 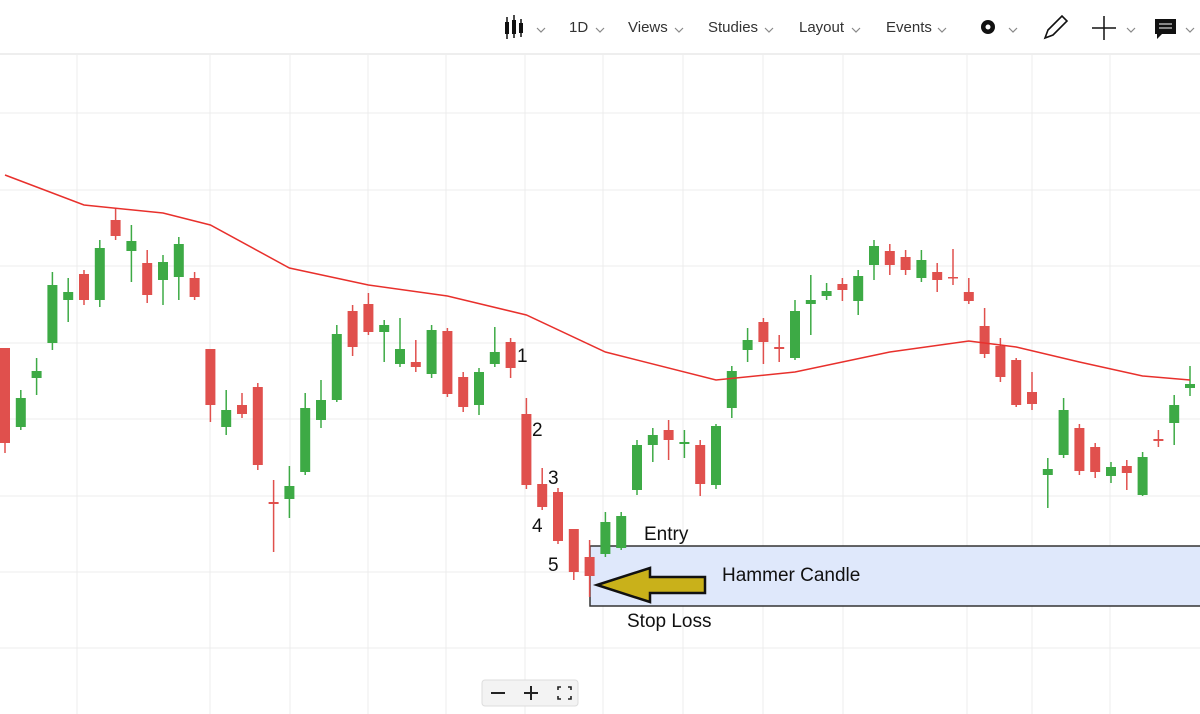 I want to click on toolbar-item: Views, so click(x=648, y=27).